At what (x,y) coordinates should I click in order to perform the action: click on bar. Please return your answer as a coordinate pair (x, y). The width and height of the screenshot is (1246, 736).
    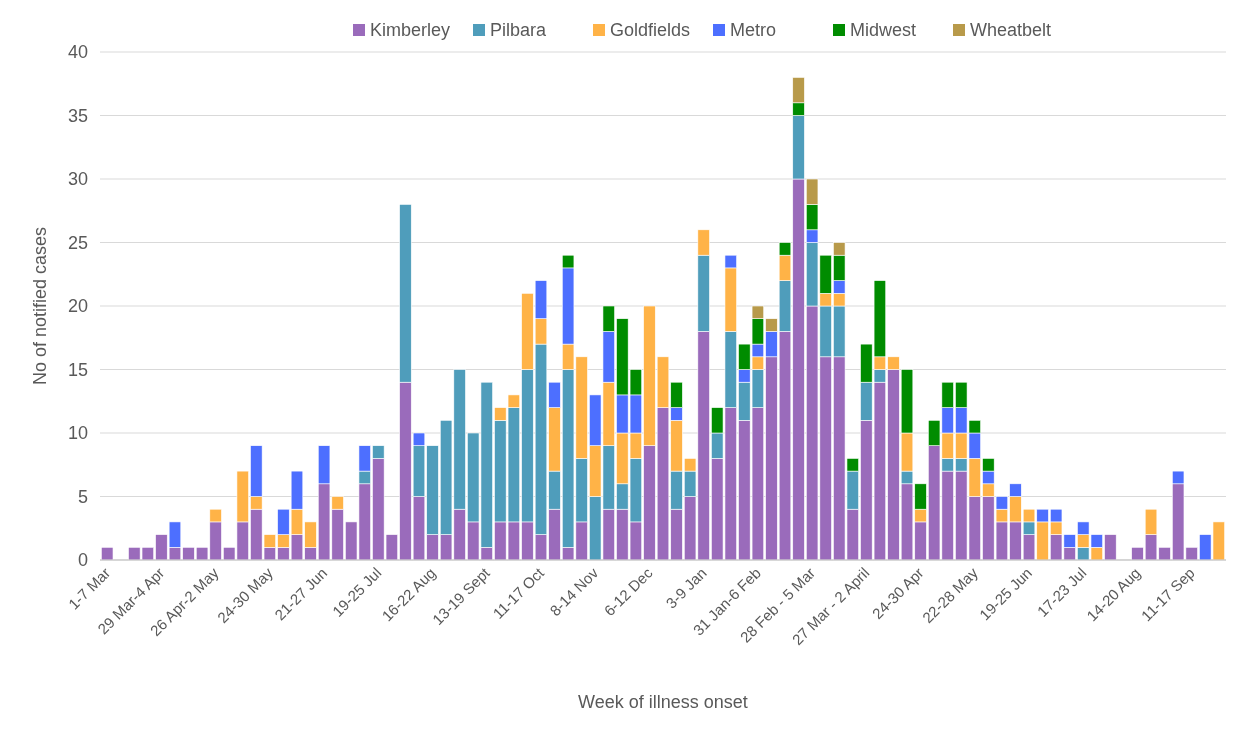
    Looking at the image, I should click on (107, 554).